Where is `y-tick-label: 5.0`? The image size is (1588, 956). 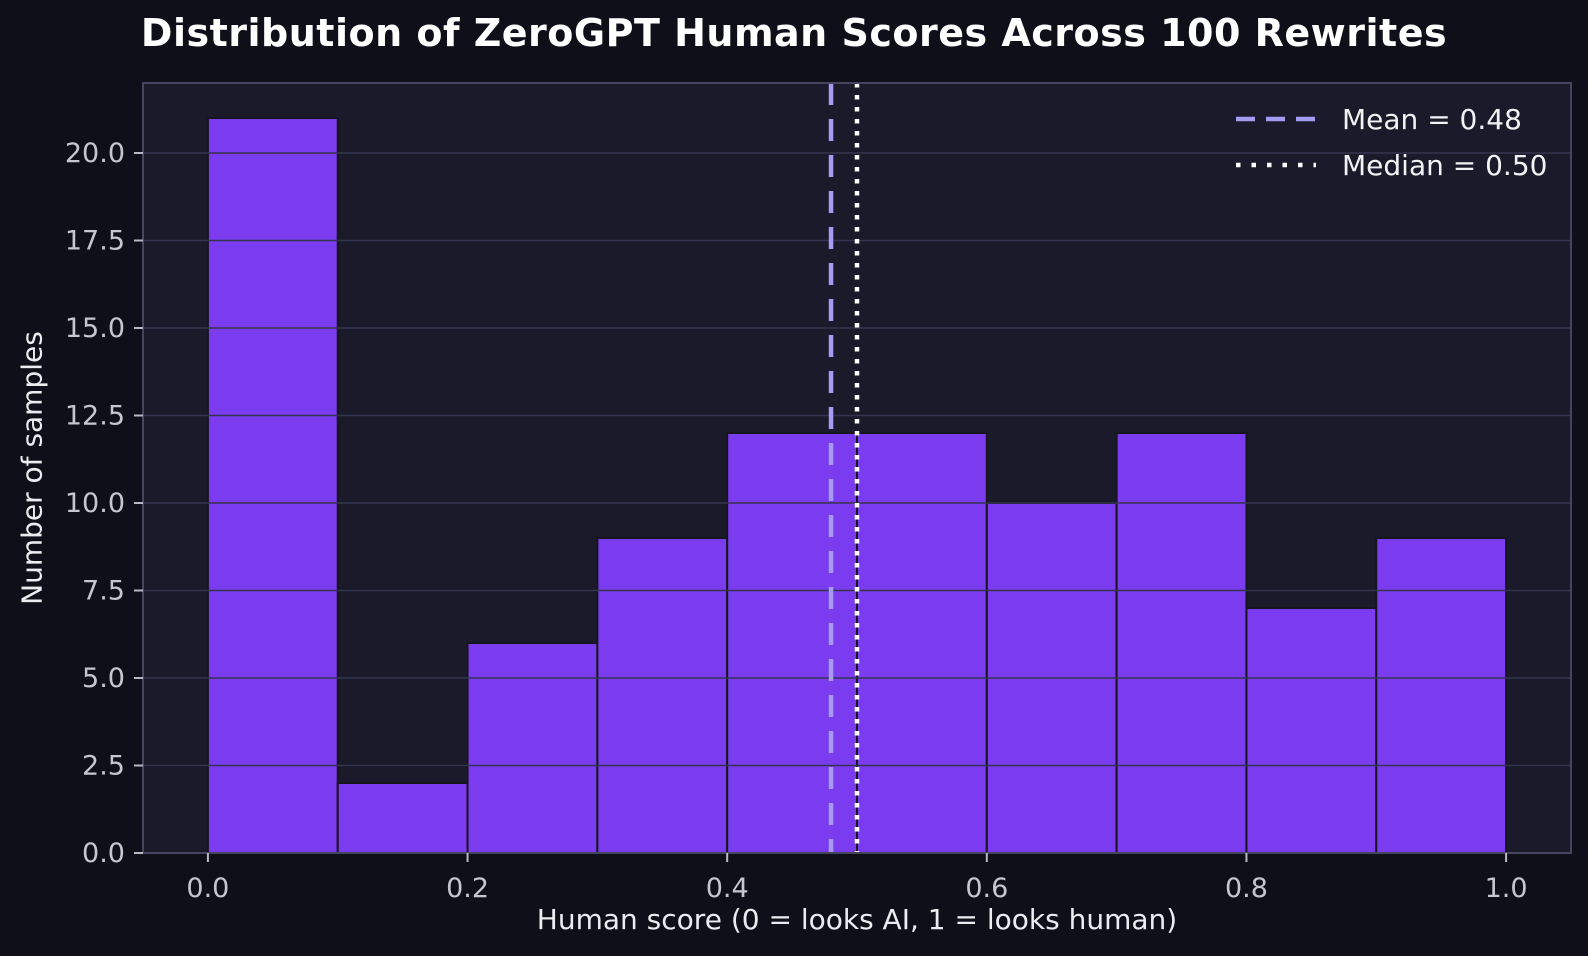 y-tick-label: 5.0 is located at coordinates (103, 678).